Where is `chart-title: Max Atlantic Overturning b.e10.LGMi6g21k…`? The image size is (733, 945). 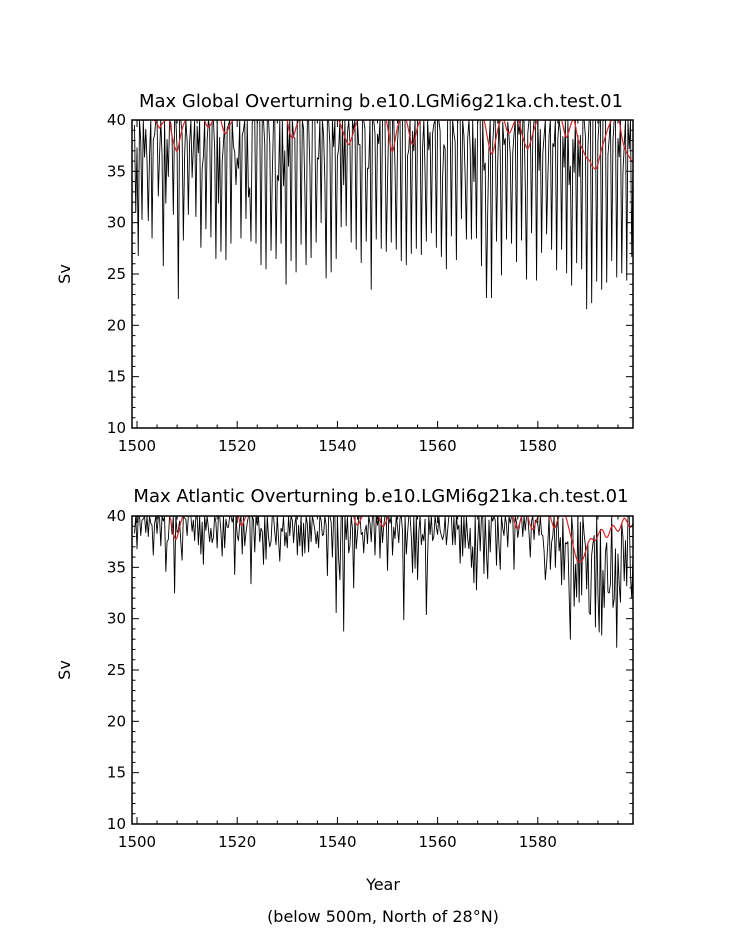
chart-title: Max Atlantic Overturning b.e10.LGMi6g21k… is located at coordinates (380, 496).